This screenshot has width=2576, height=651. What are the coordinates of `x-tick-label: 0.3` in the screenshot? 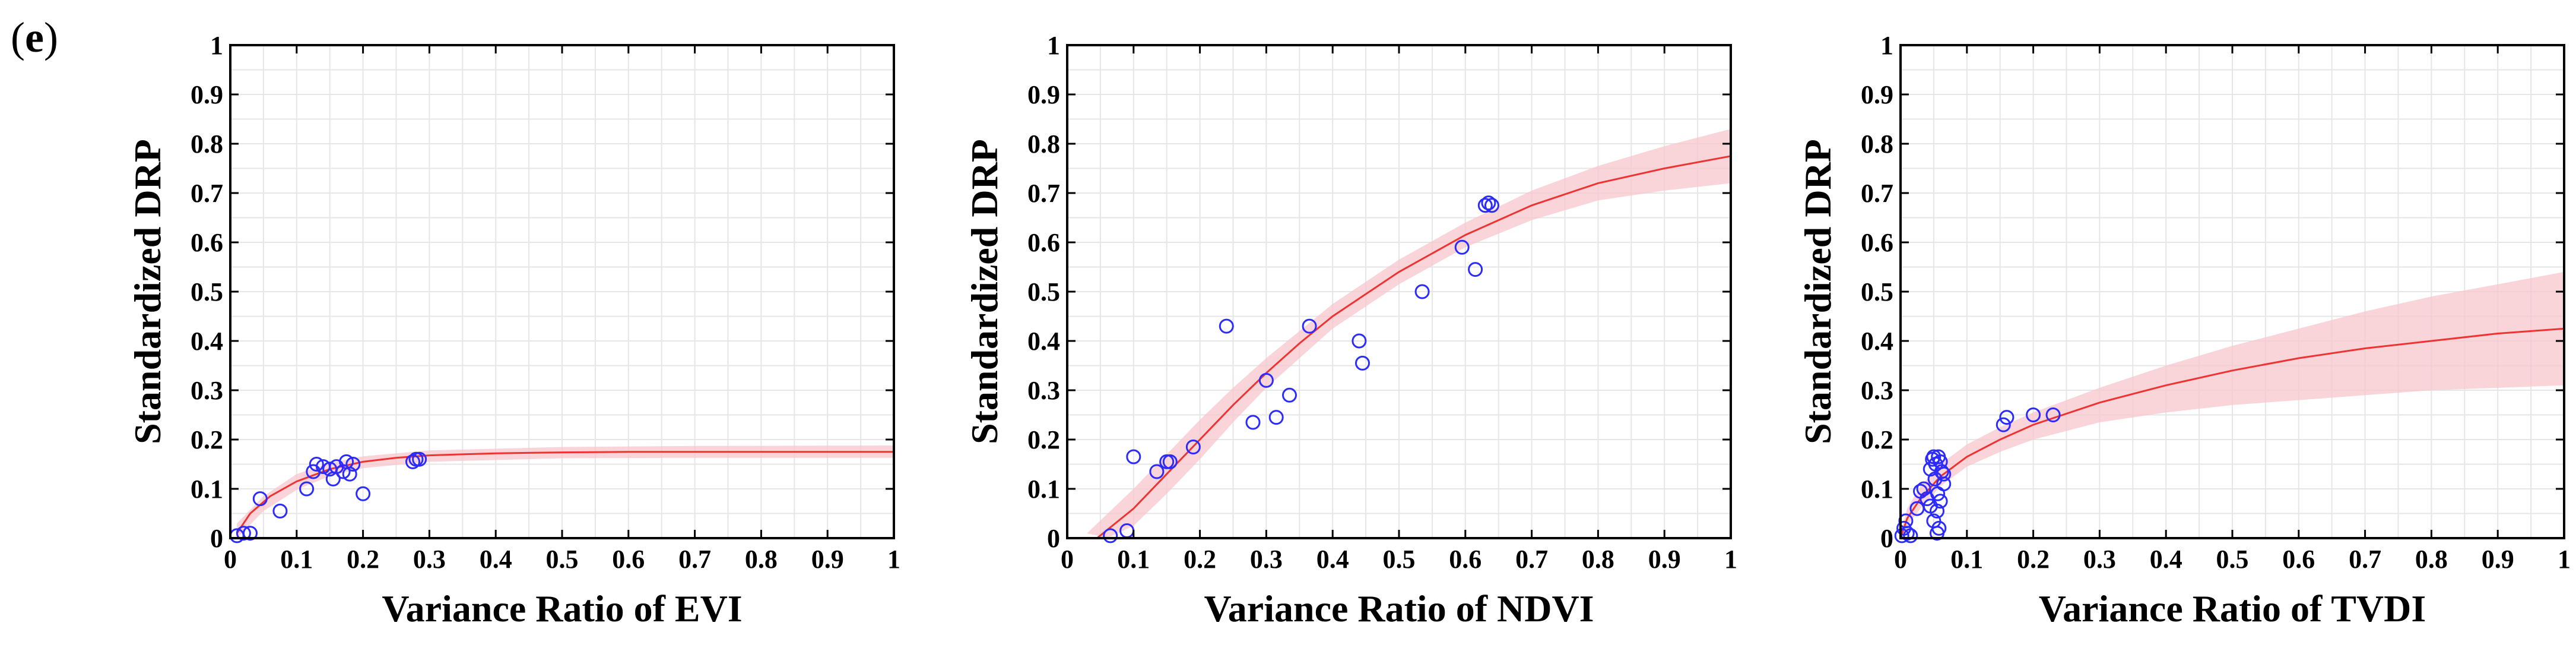 It's located at (2099, 559).